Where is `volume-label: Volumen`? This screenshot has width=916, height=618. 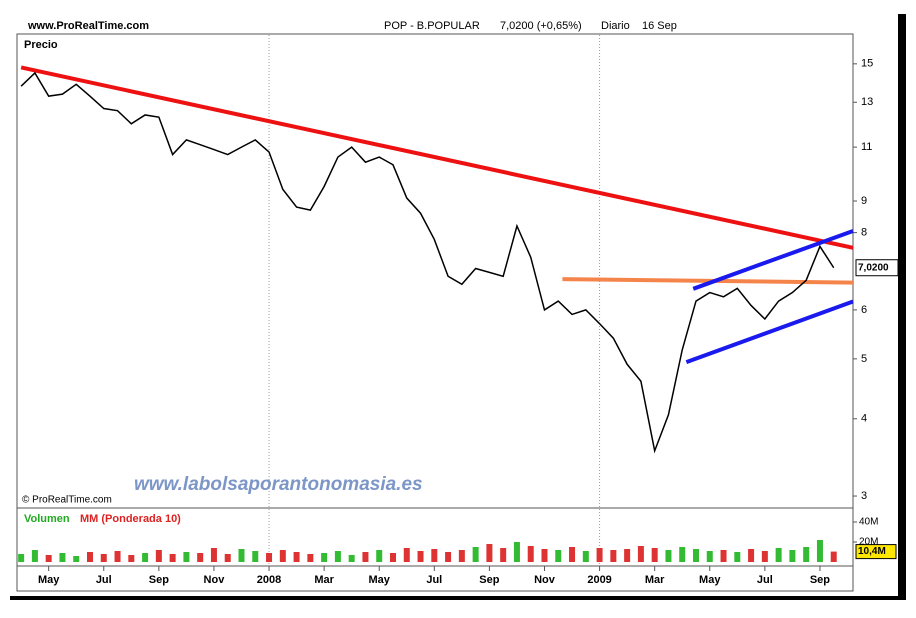 volume-label: Volumen is located at coordinates (47, 519).